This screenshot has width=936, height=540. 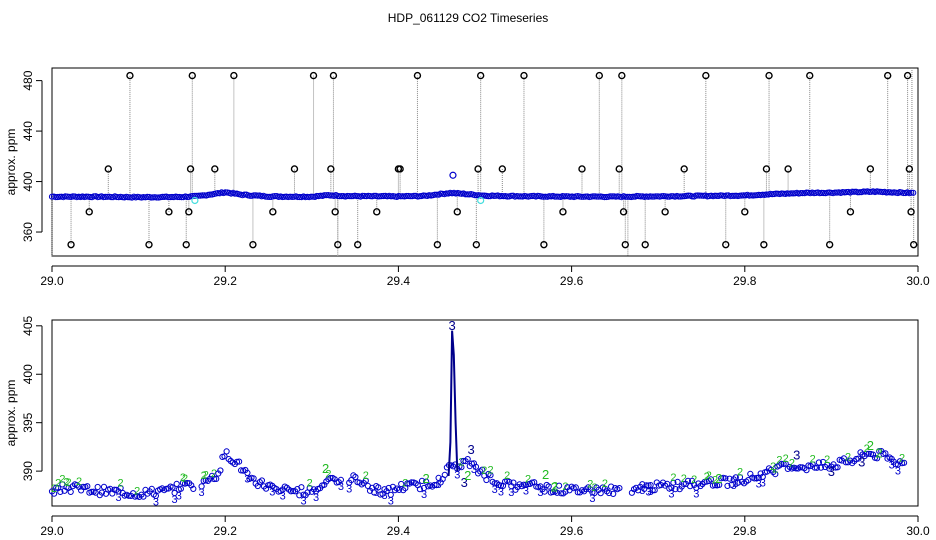 I want to click on x-tick-label: 29.8, so click(x=745, y=531).